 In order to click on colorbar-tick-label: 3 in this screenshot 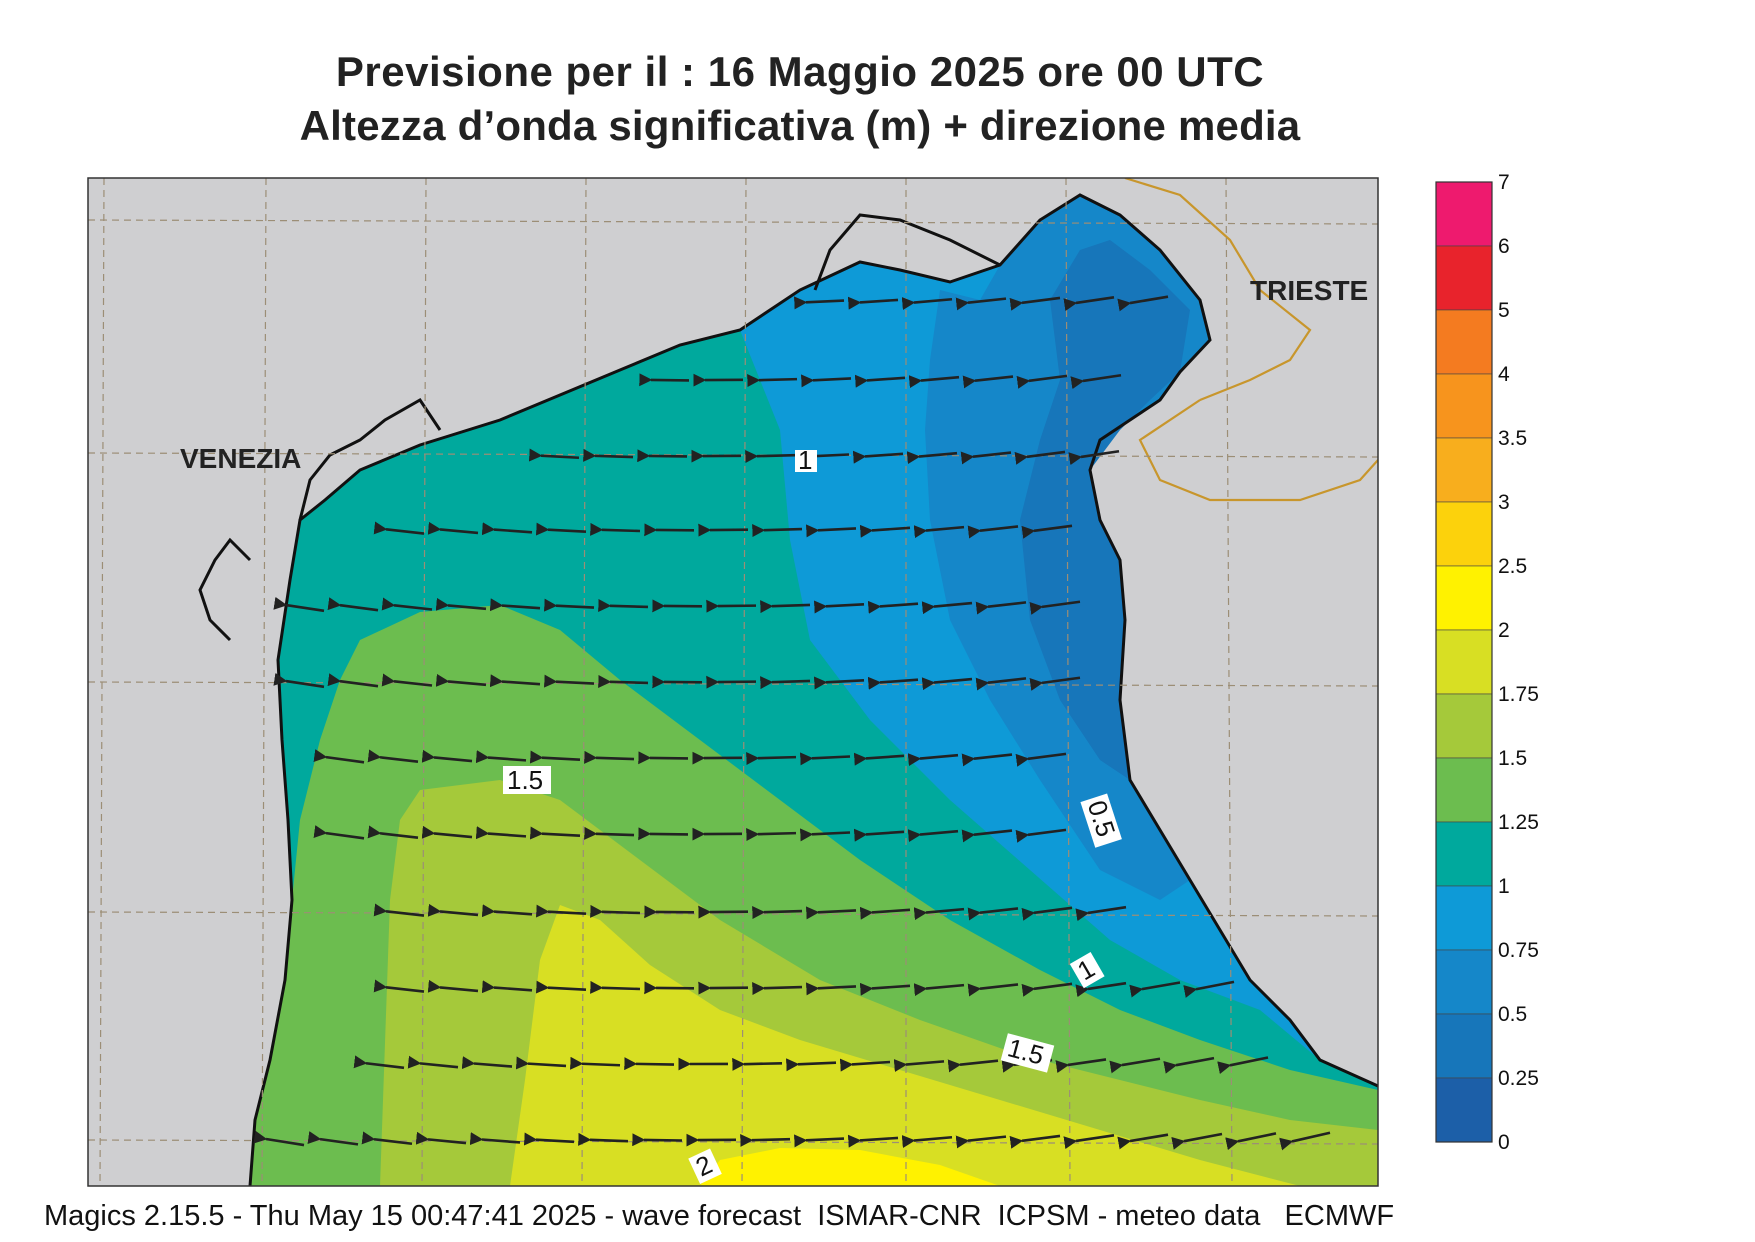, I will do `click(1504, 502)`.